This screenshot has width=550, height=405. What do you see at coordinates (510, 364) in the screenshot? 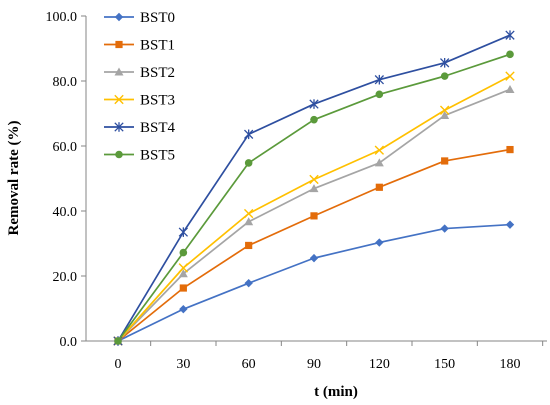
I see `x-tick-label: 180` at bounding box center [510, 364].